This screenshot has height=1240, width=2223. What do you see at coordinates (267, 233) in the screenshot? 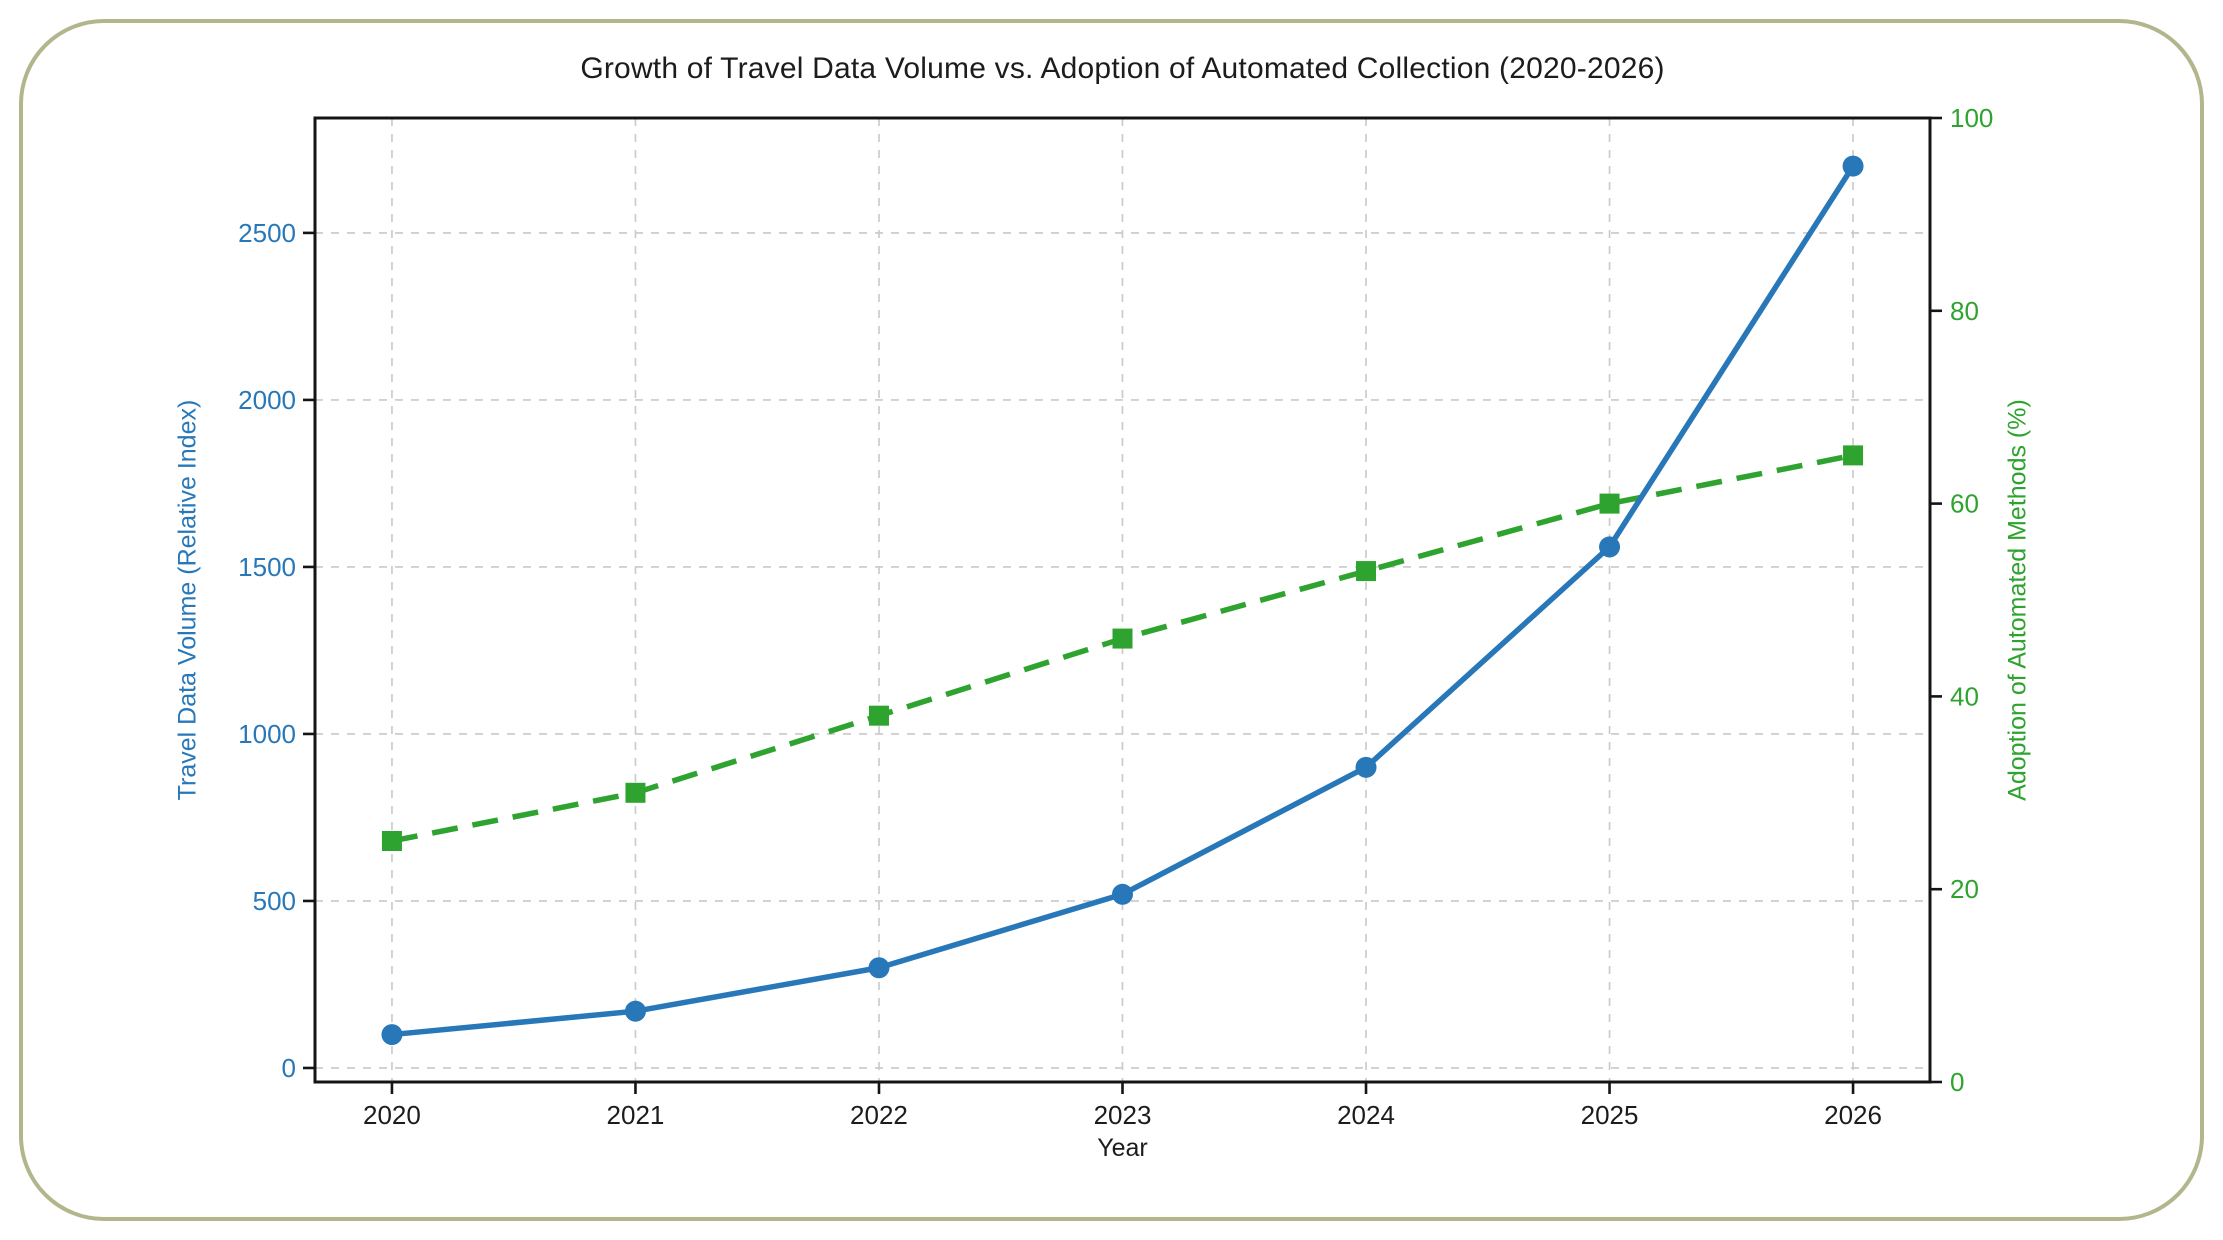
I see `left-tick-label: 2500` at bounding box center [267, 233].